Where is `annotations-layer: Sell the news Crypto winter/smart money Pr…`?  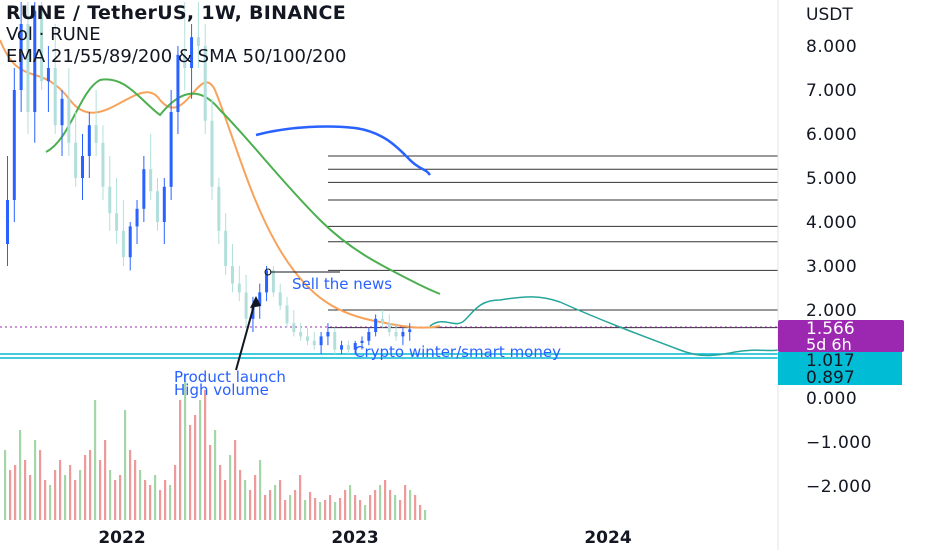 annotations-layer: Sell the news Crypto winter/smart money Pr… is located at coordinates (367, 333).